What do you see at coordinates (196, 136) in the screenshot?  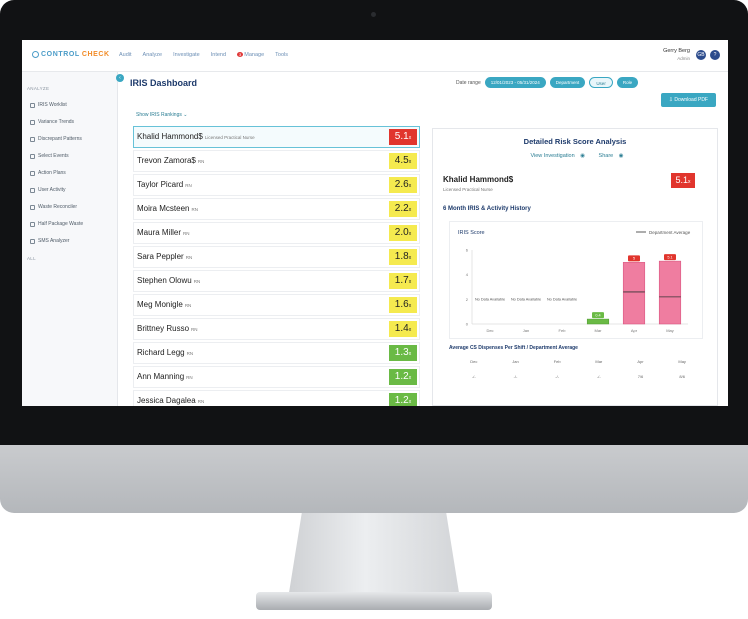 I see `ranking-name: Khalid Hammond$ Licensed Practical Nurse` at bounding box center [196, 136].